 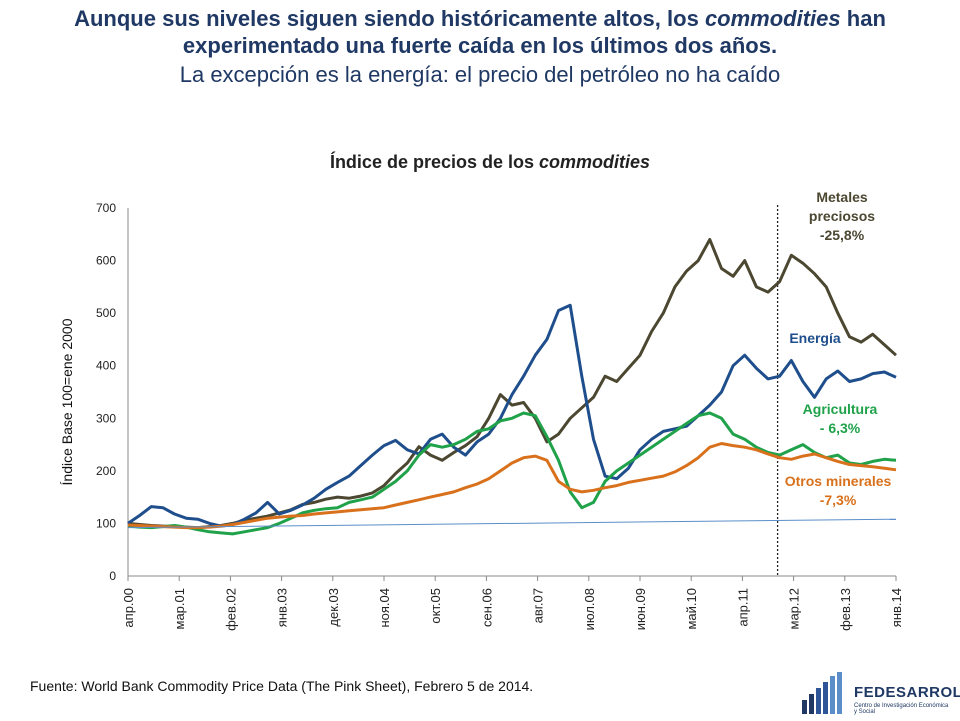 What do you see at coordinates (595, 162) in the screenshot?
I see `chart-title-italic: commodities` at bounding box center [595, 162].